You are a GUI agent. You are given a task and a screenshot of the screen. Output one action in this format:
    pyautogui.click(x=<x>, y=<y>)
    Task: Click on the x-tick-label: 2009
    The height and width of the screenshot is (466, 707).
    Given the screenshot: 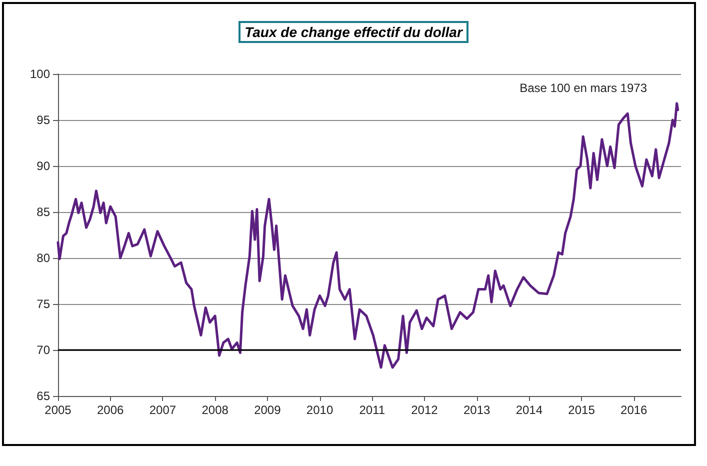 What is the action you would take?
    pyautogui.click(x=268, y=410)
    